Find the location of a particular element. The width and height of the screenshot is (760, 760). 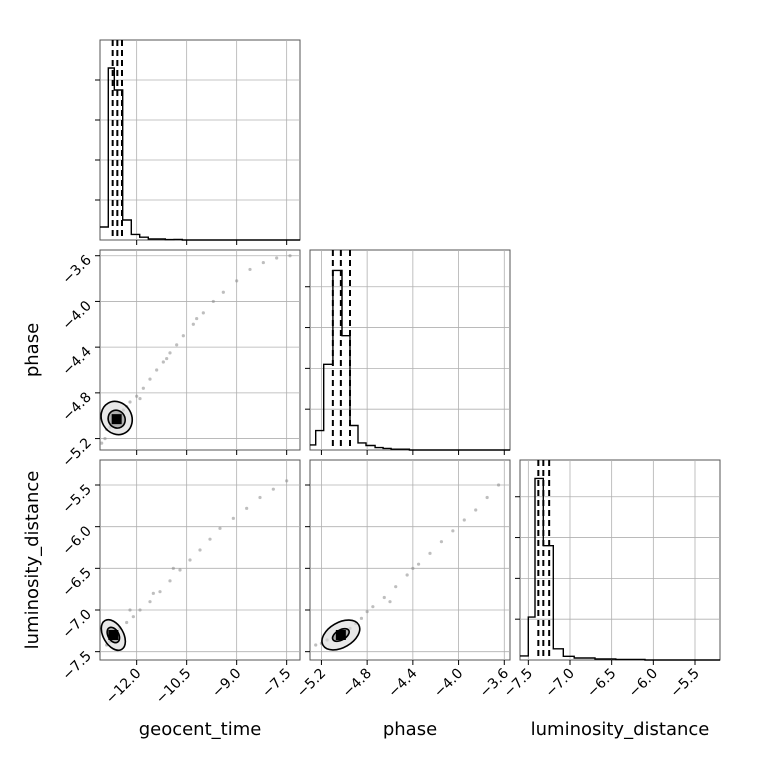

y-tick-label: −6.5 is located at coordinates (76, 582).